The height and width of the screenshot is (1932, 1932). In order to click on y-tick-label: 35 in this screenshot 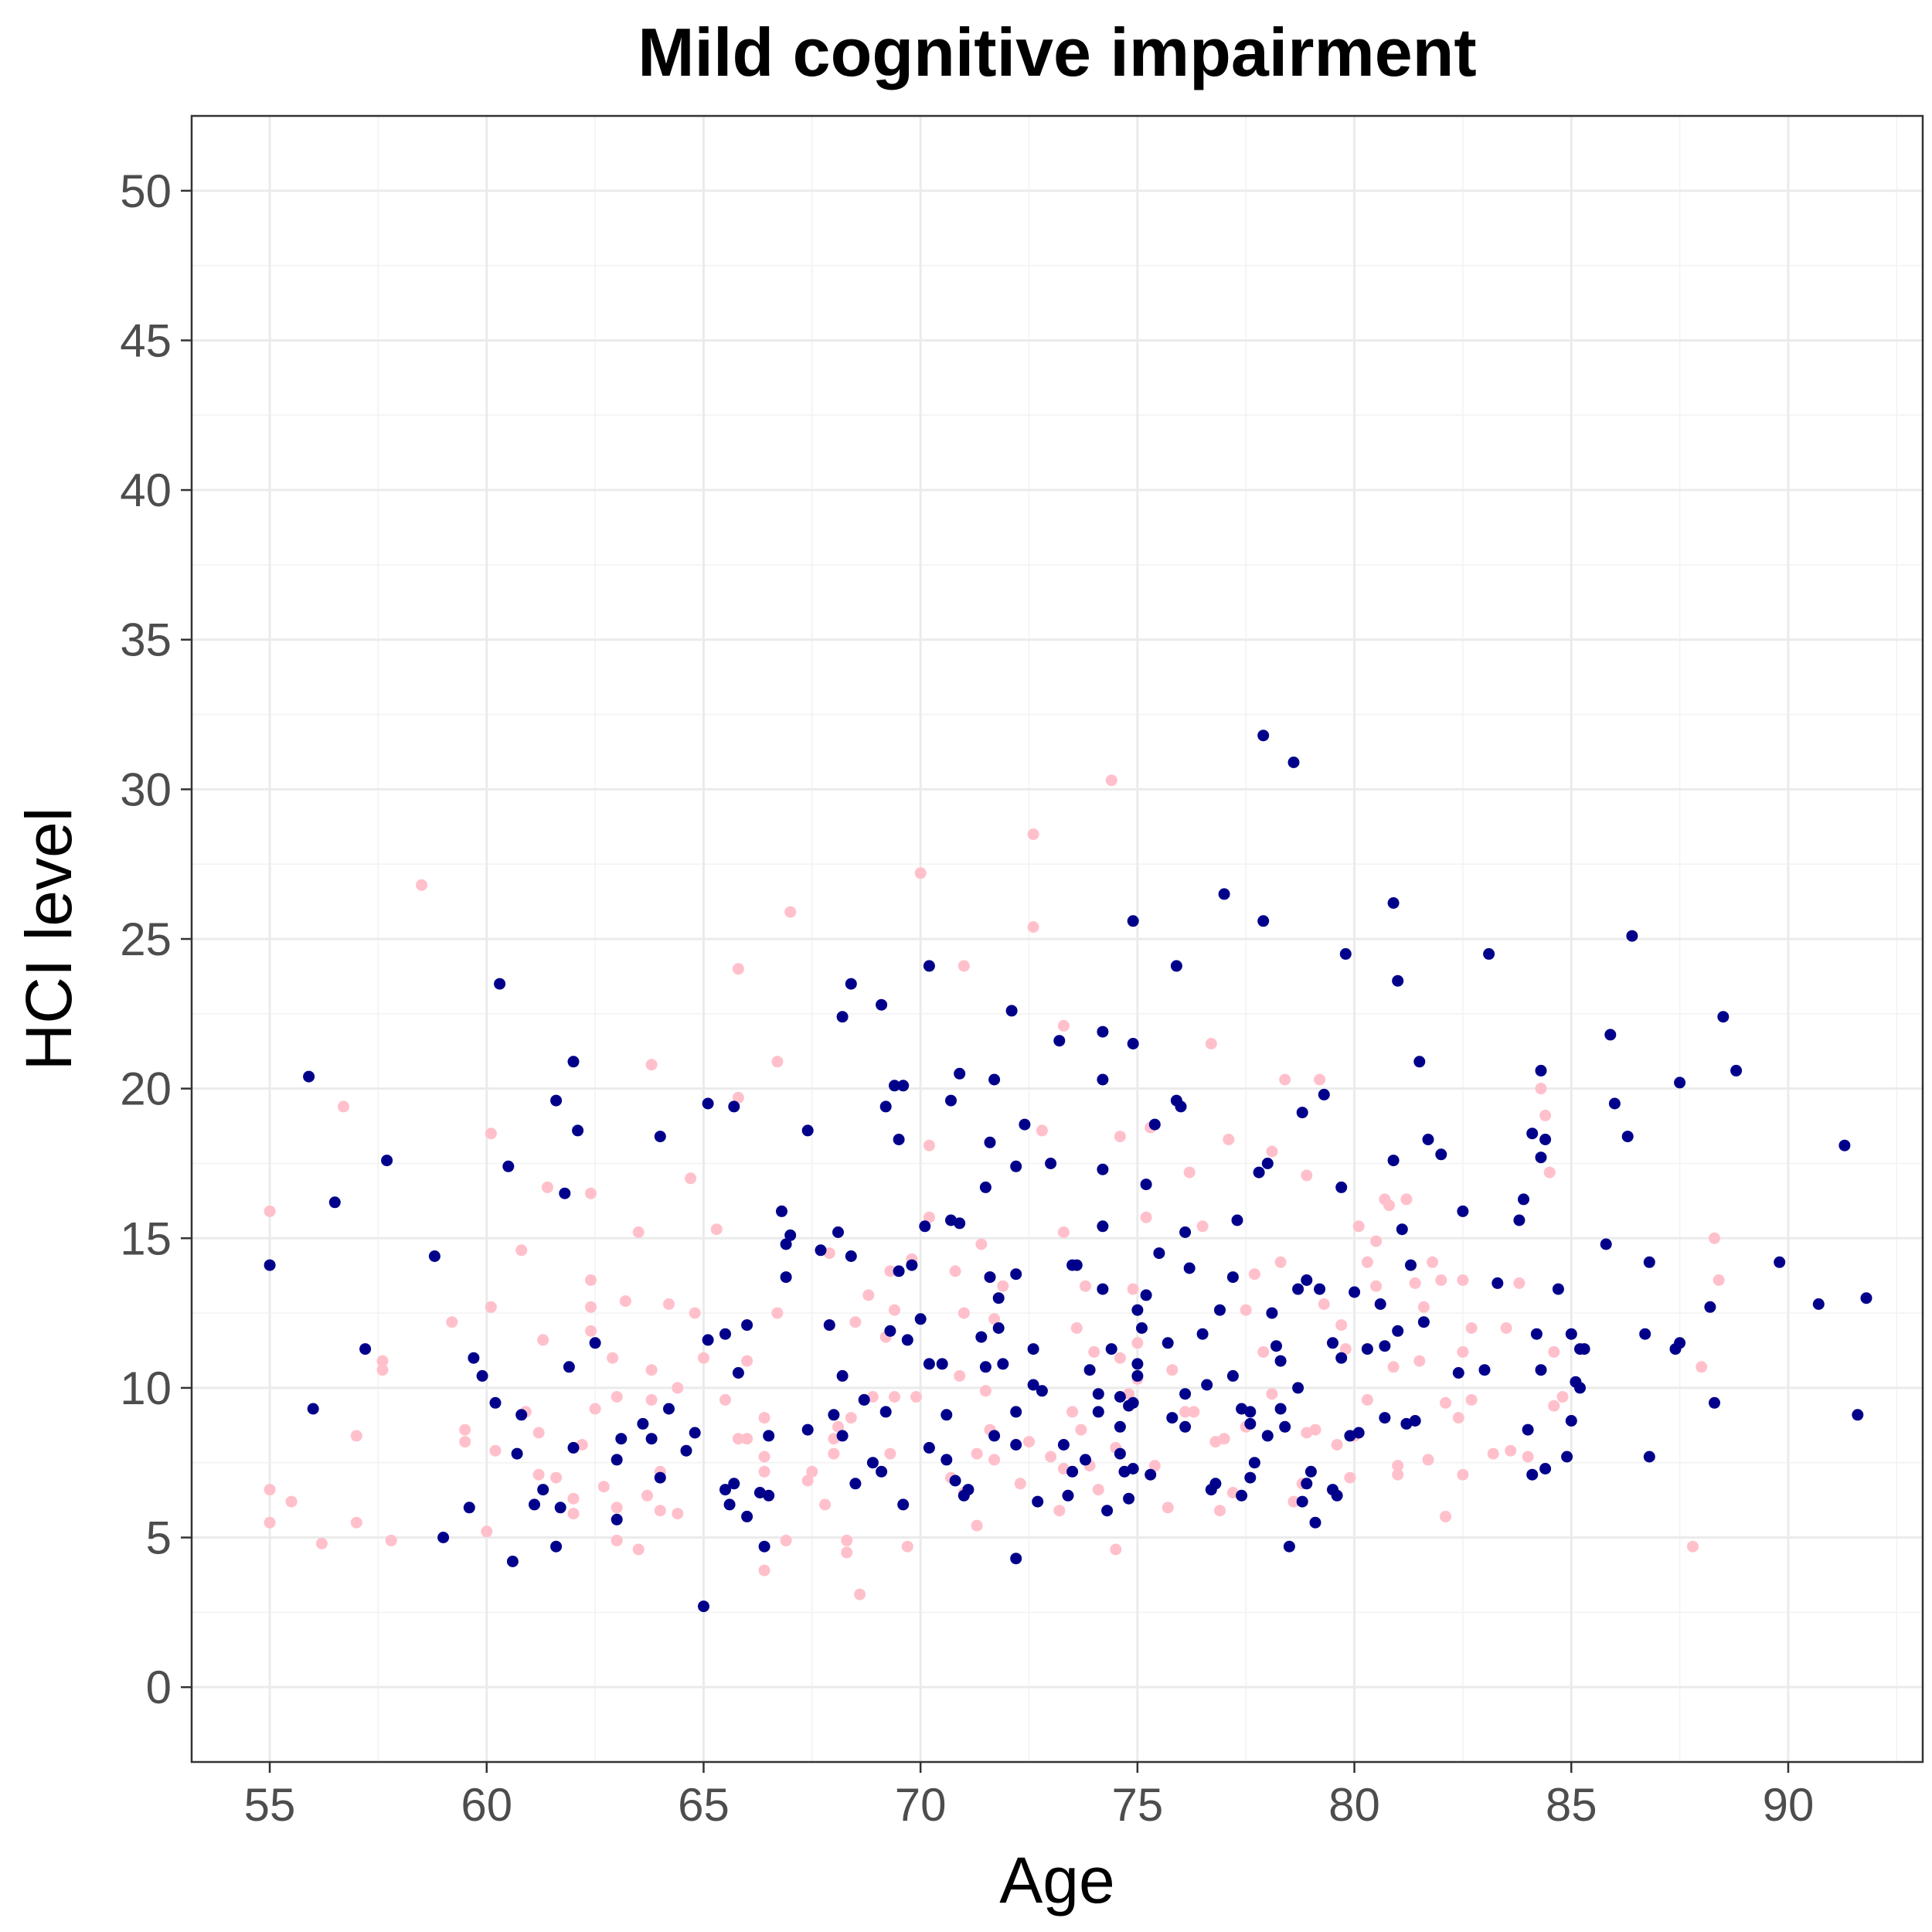, I will do `click(146, 640)`.